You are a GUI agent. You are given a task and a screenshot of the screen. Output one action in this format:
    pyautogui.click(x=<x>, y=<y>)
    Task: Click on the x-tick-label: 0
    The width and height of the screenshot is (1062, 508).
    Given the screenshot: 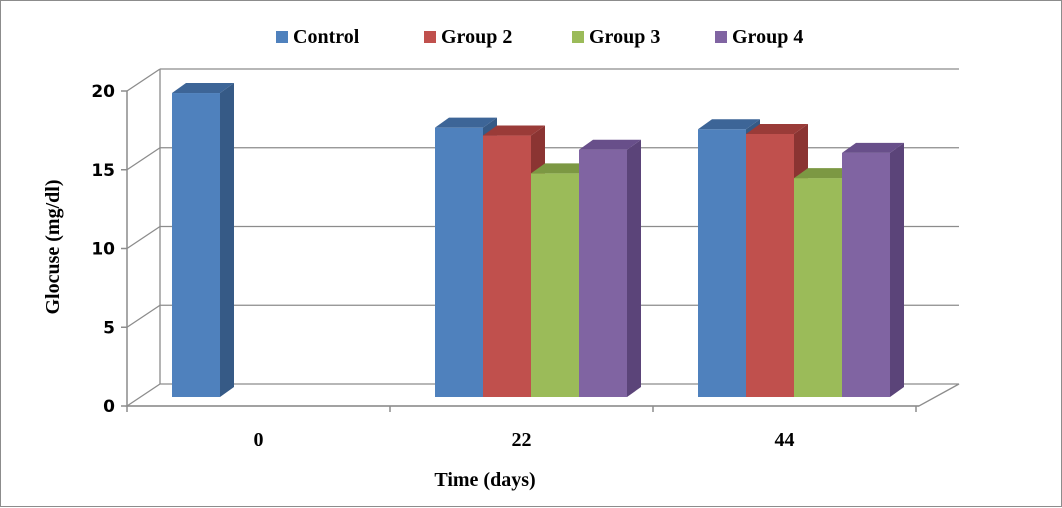 What is the action you would take?
    pyautogui.click(x=259, y=440)
    